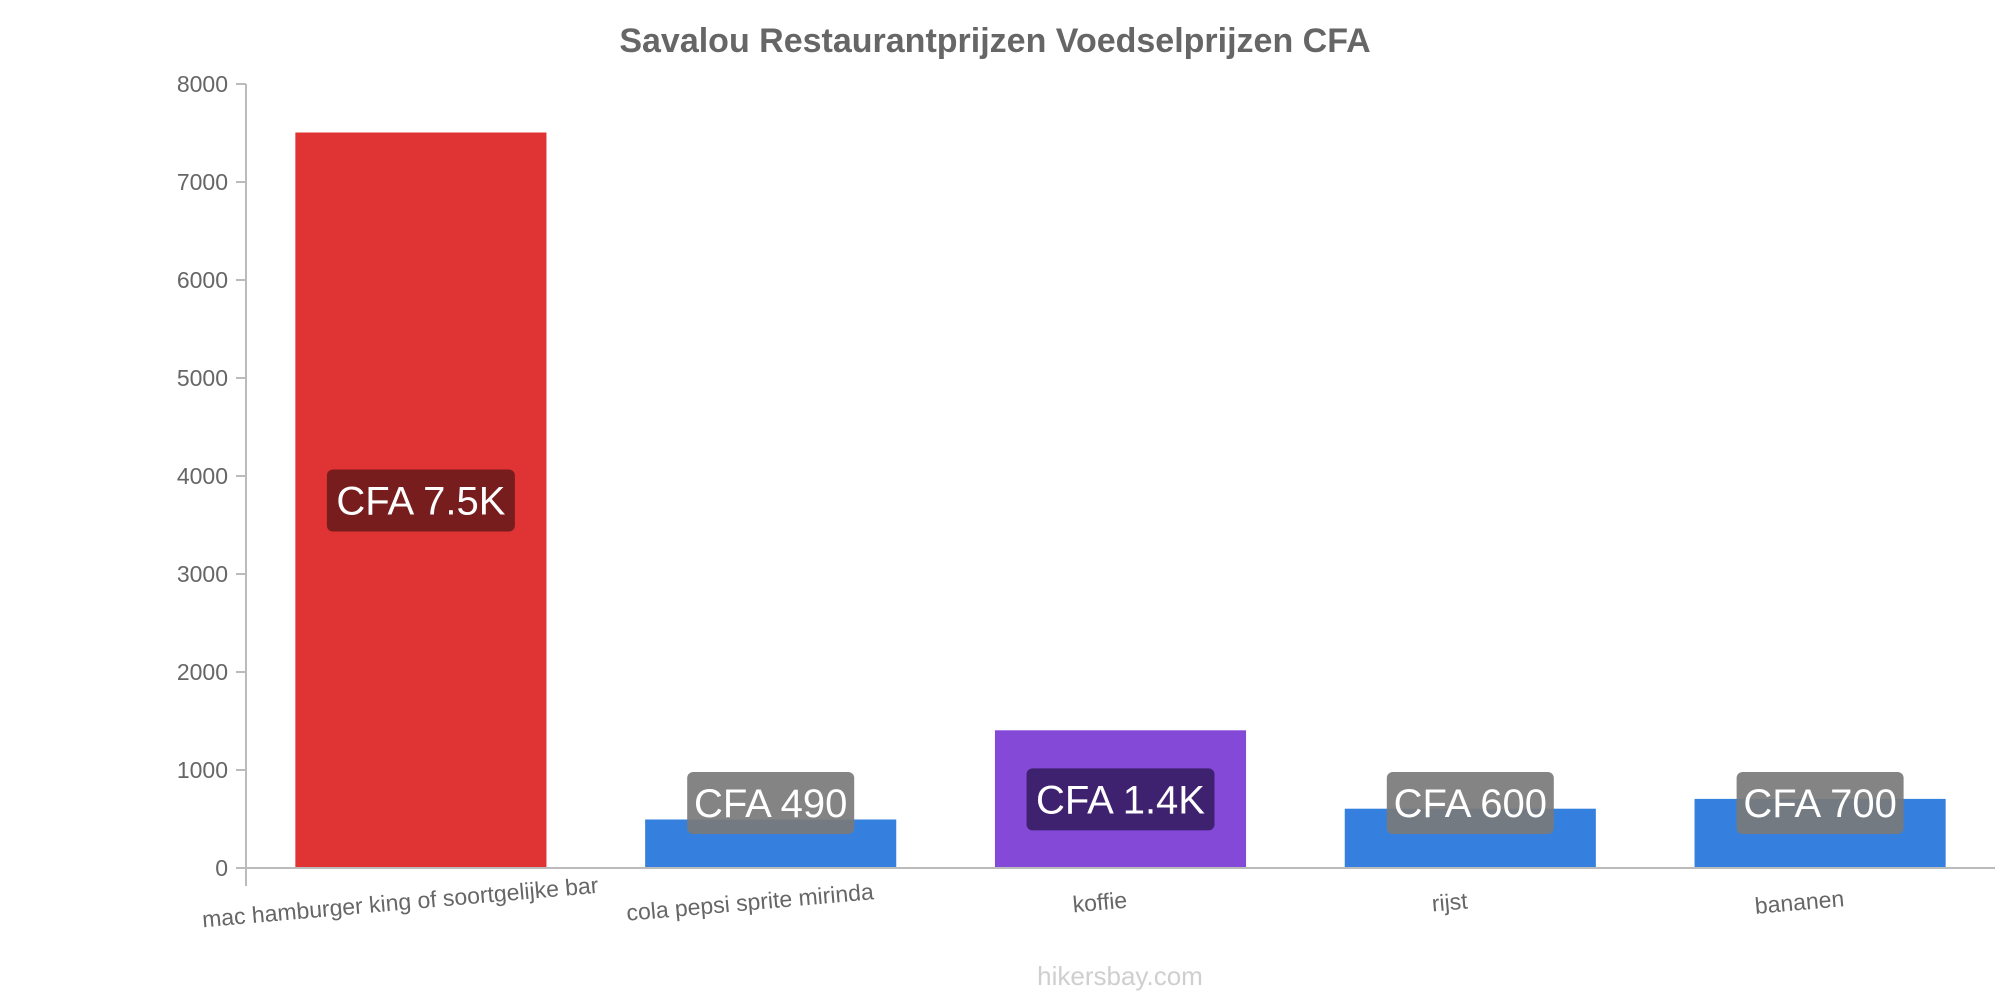 This screenshot has width=2000, height=1000. I want to click on y-tick-label: 5000, so click(202, 378).